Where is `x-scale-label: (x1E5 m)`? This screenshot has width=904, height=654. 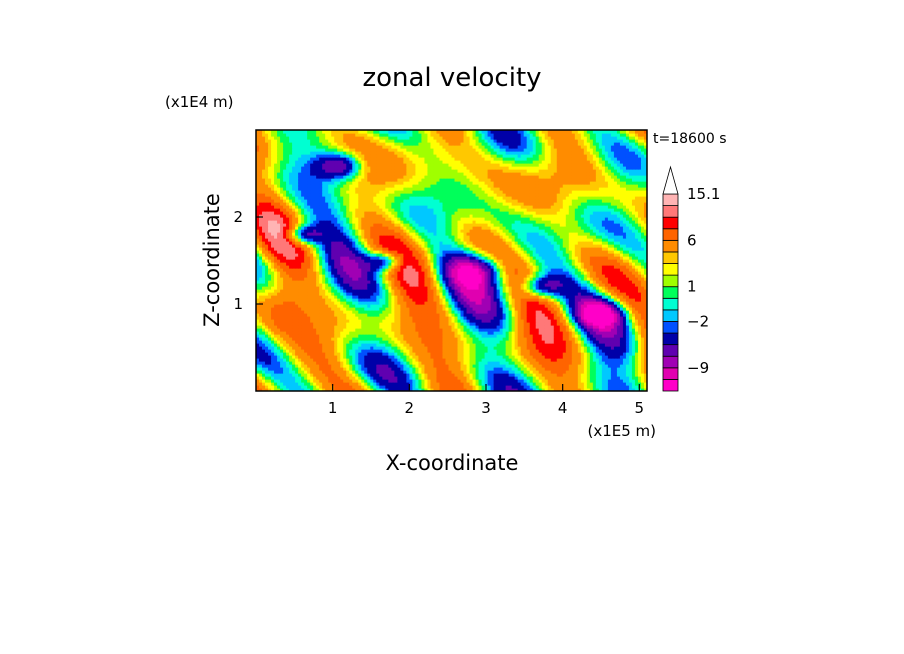
x-scale-label: (x1E5 m) is located at coordinates (621, 431).